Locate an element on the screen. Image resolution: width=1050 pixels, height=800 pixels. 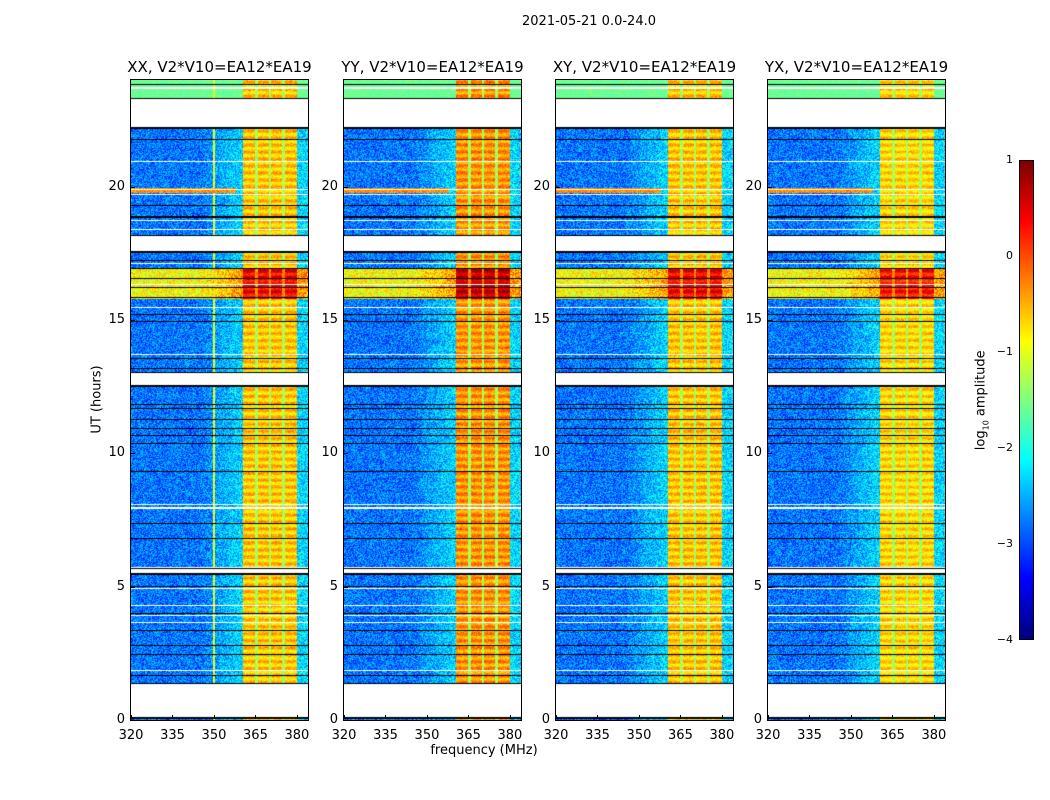
colorbar-tick-label: 0 is located at coordinates (1009, 255).